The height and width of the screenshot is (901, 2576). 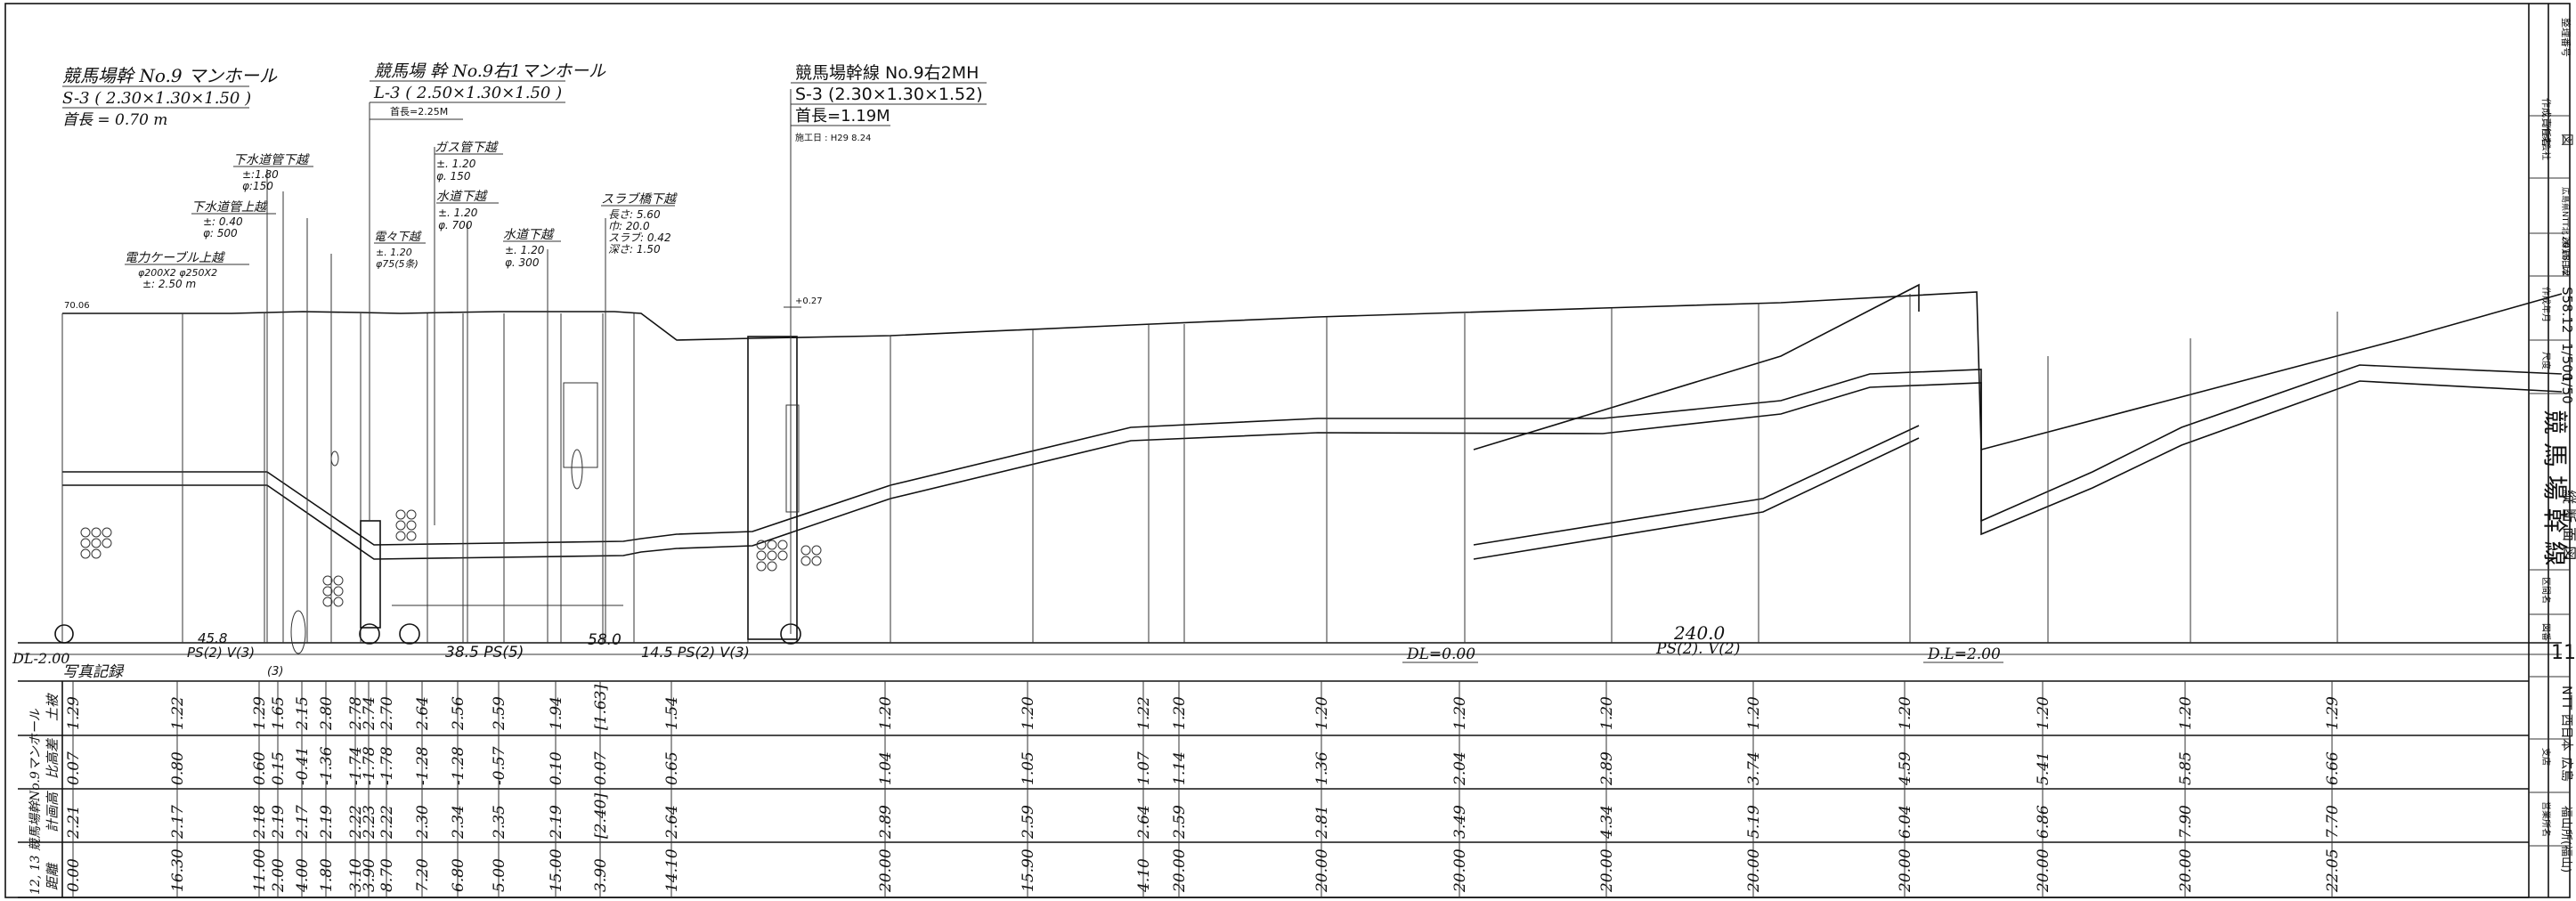 I want to click on crossing-2-title: 電力ケーブル上越, so click(x=175, y=258).